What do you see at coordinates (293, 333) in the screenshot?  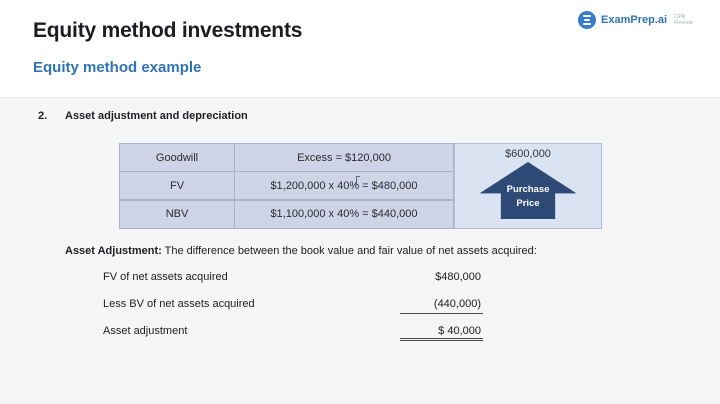 I see `line-item-asset-adjustment: Asset adjustment $ 40,000` at bounding box center [293, 333].